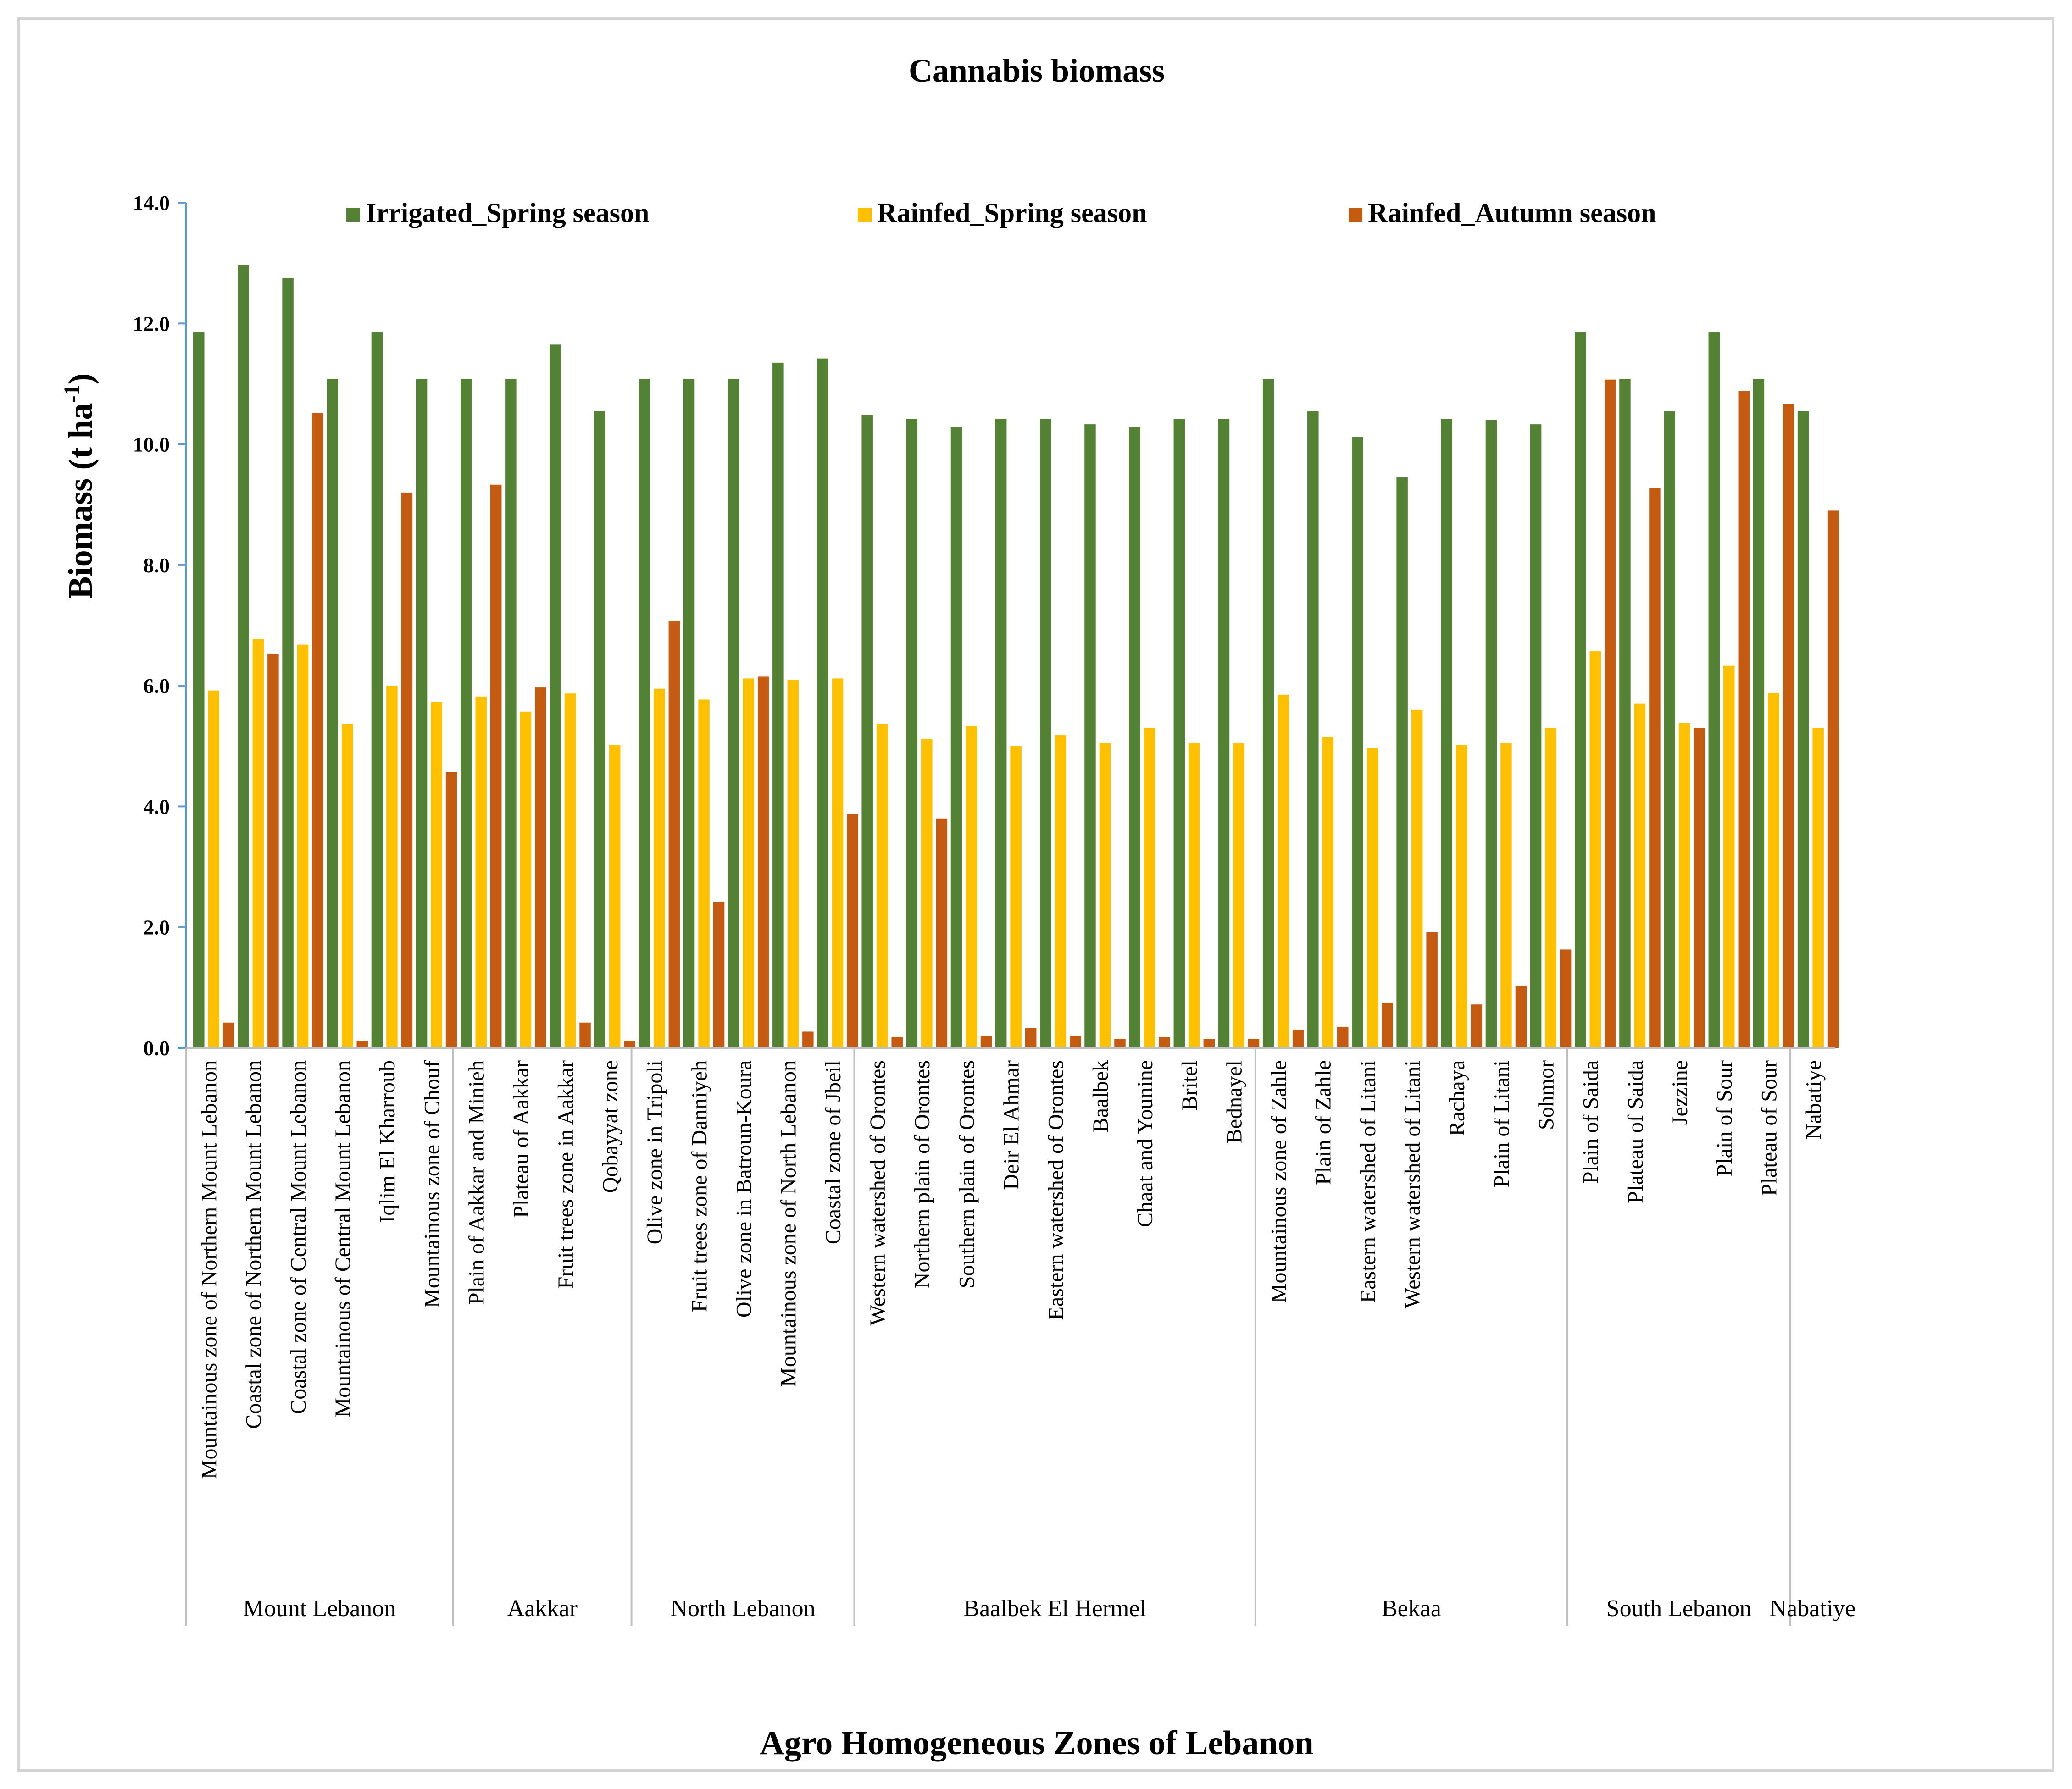  What do you see at coordinates (1368, 1181) in the screenshot?
I see `category-label: Eastern watershed of Litani` at bounding box center [1368, 1181].